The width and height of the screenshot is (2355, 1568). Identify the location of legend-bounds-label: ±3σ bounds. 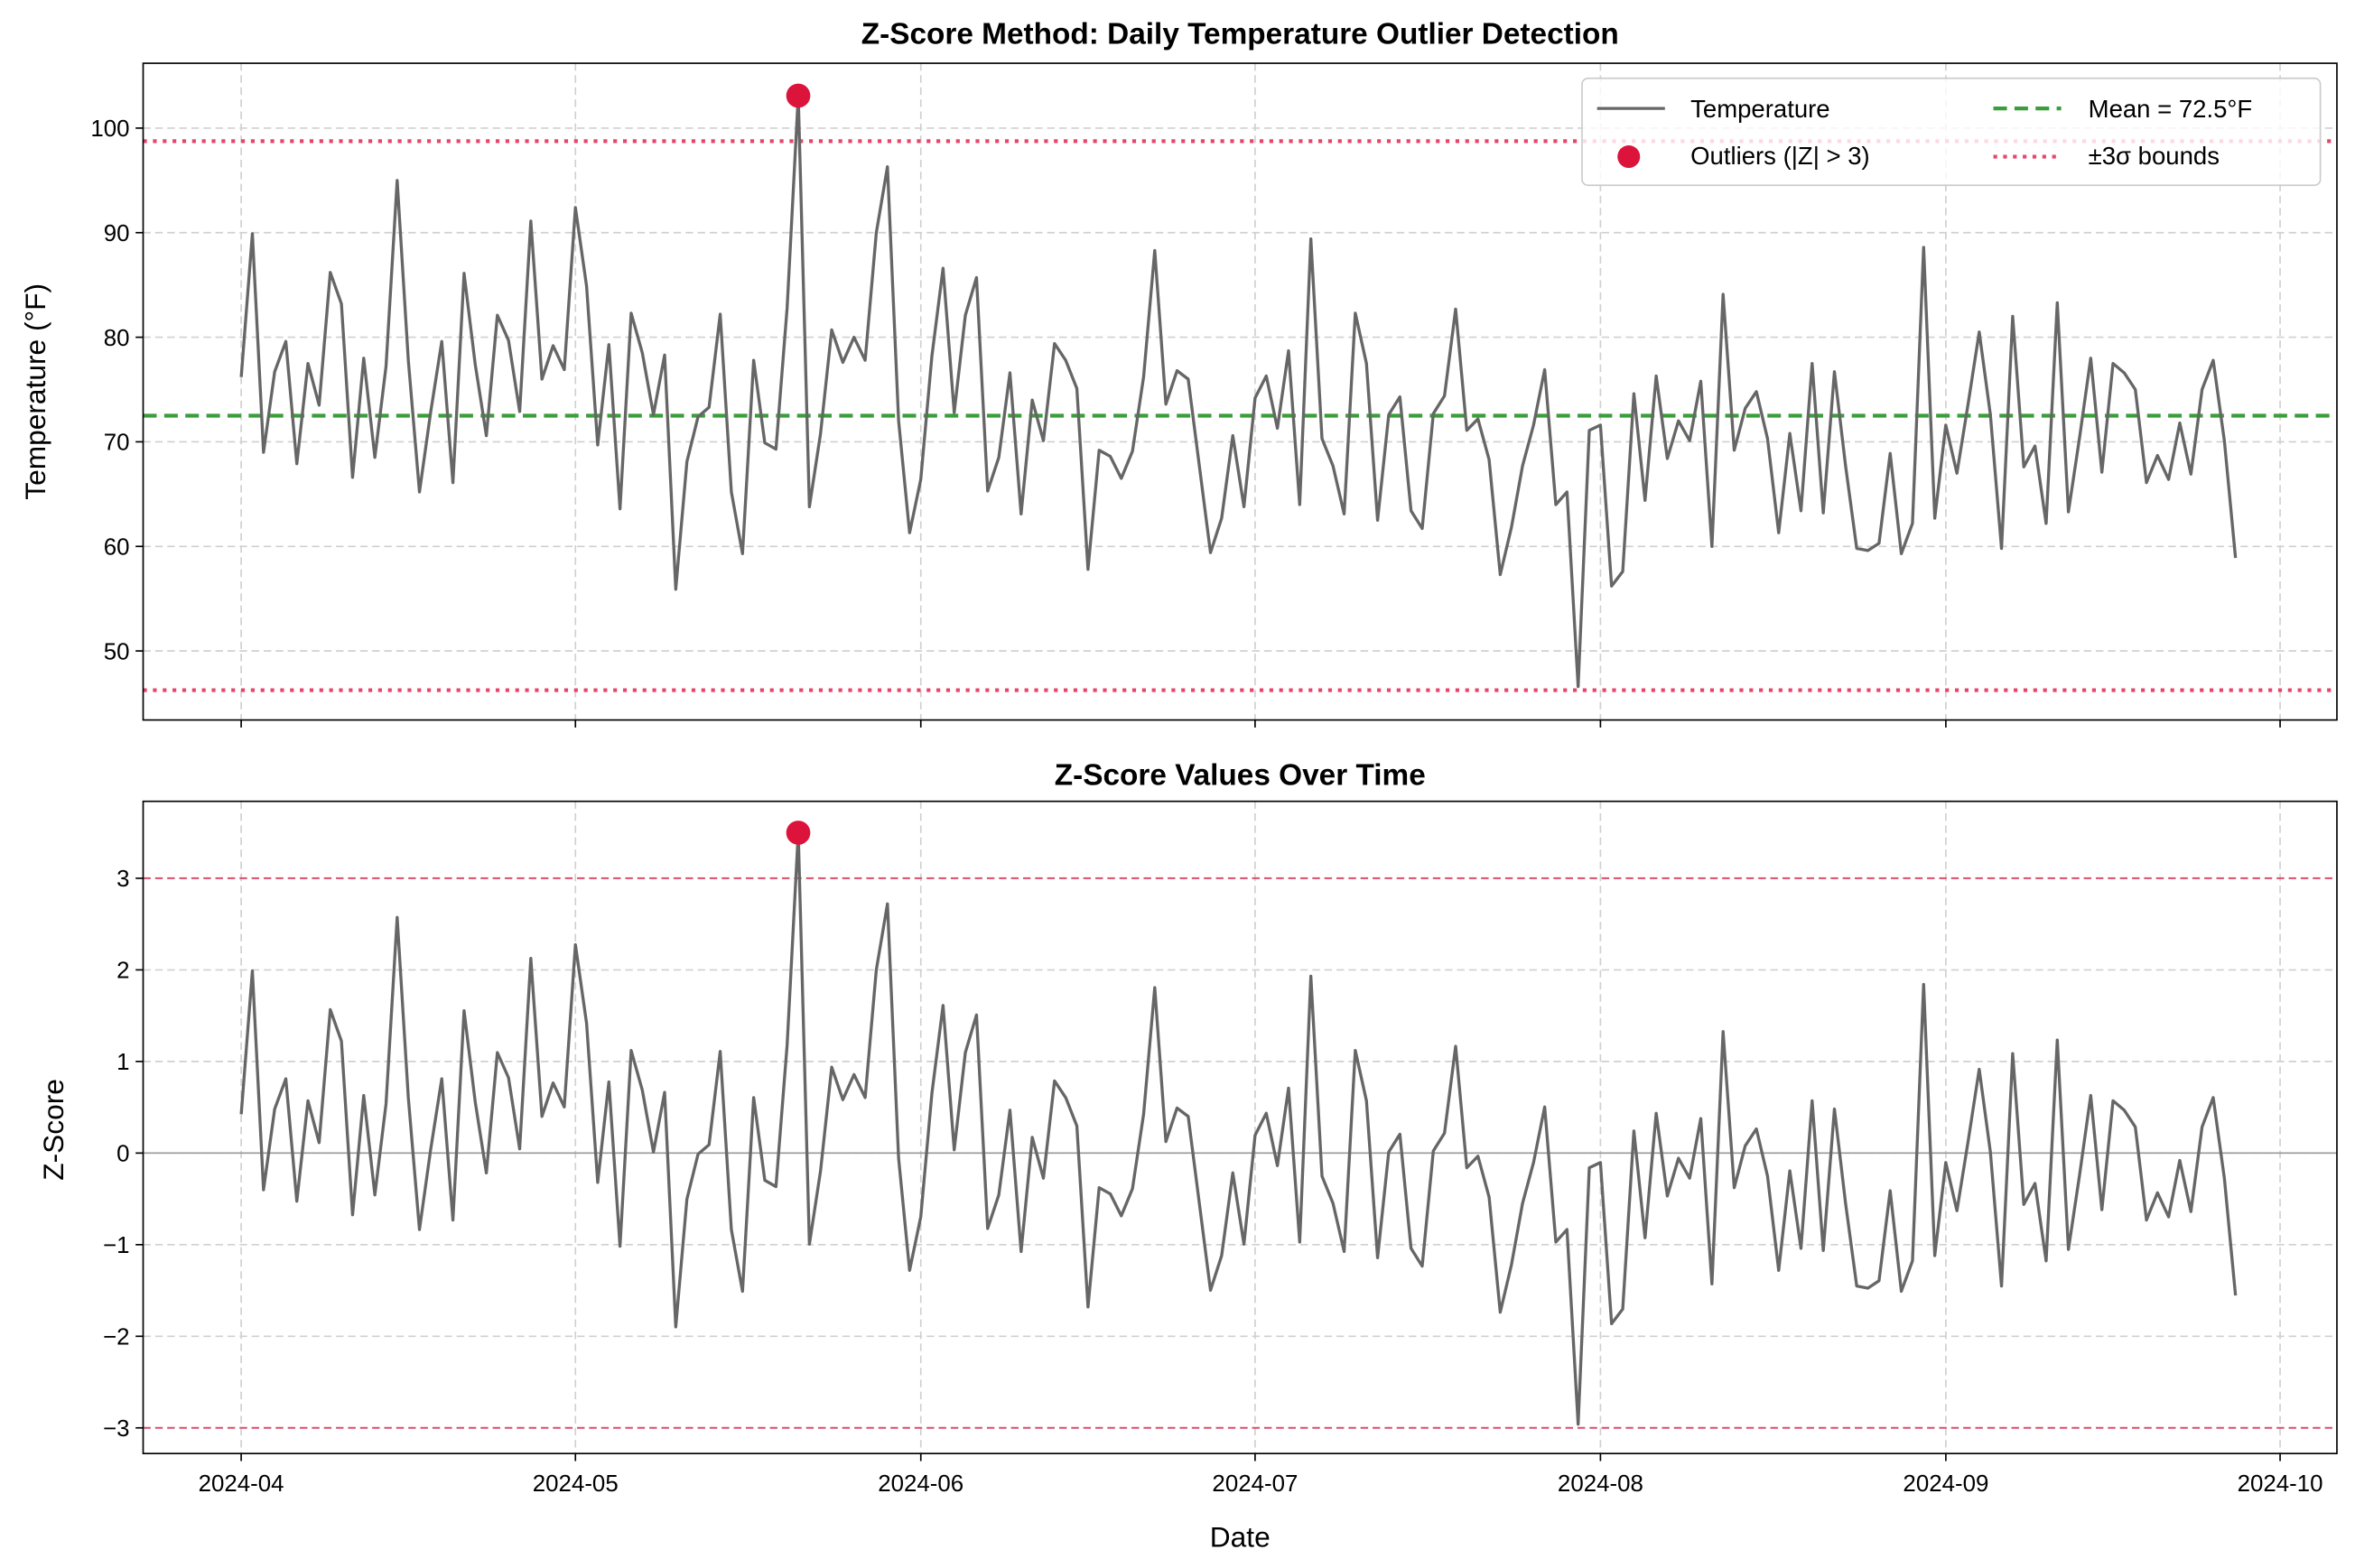
(2154, 156).